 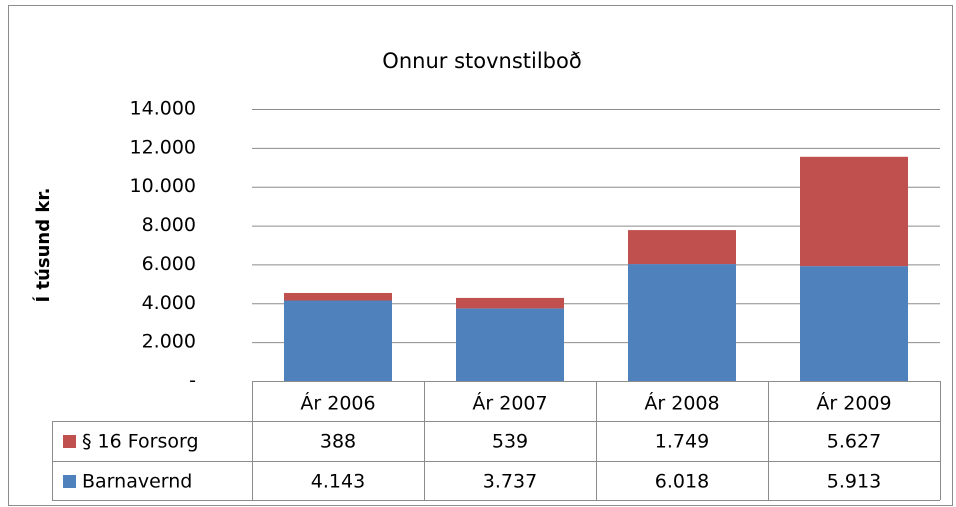 What do you see at coordinates (481, 61) in the screenshot?
I see `chart-title: Onnur stovnstilboð` at bounding box center [481, 61].